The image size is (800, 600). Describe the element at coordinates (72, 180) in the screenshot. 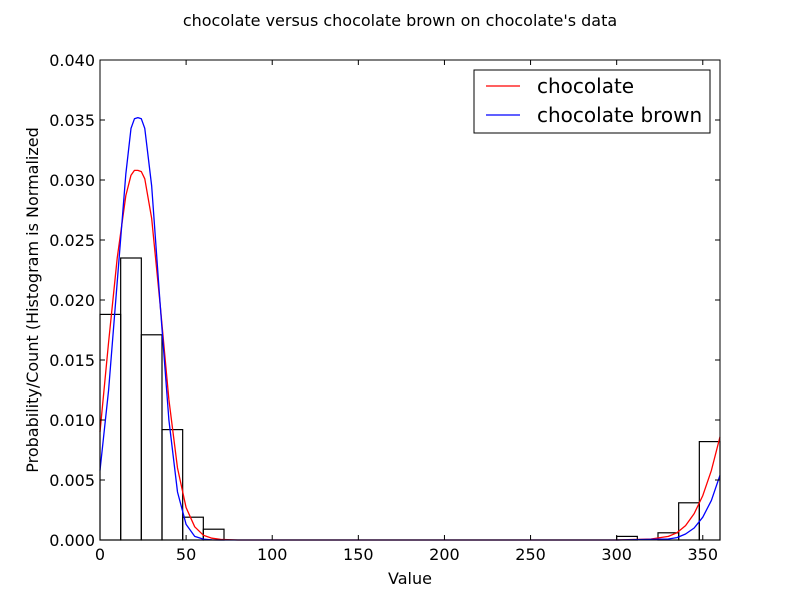

I see `y-tick-label: 0.030` at that location.